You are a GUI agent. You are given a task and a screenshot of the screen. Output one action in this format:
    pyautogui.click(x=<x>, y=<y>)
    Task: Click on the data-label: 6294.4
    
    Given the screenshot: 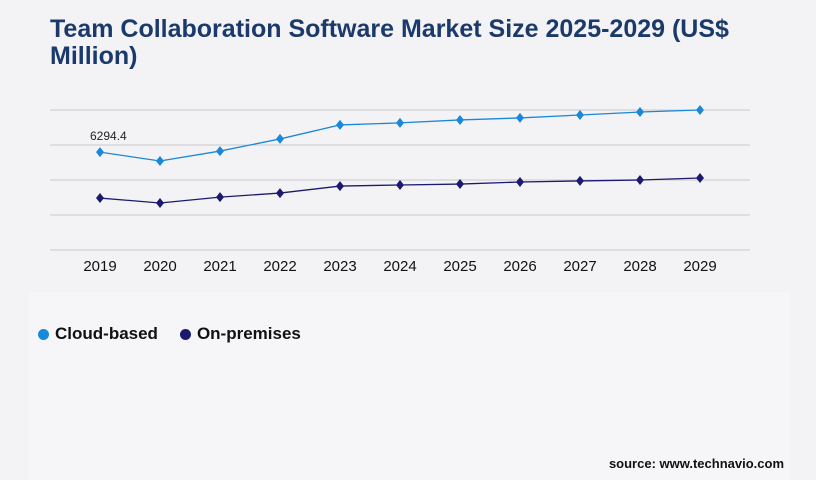 What is the action you would take?
    pyautogui.click(x=108, y=136)
    